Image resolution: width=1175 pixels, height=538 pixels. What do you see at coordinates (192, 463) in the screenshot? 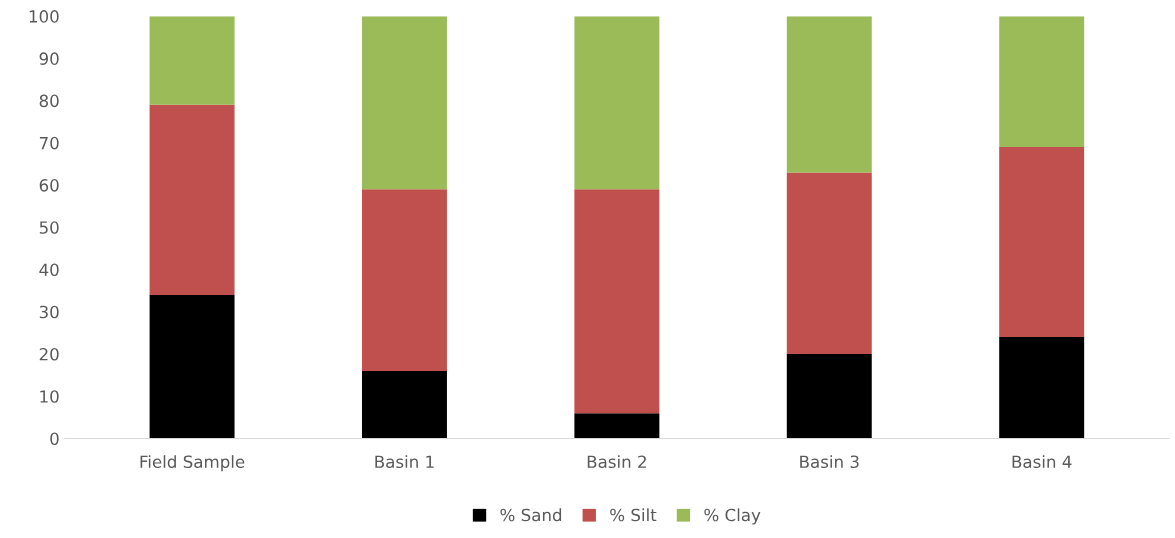
I see `x-tick-label: Field Sample` at bounding box center [192, 463].